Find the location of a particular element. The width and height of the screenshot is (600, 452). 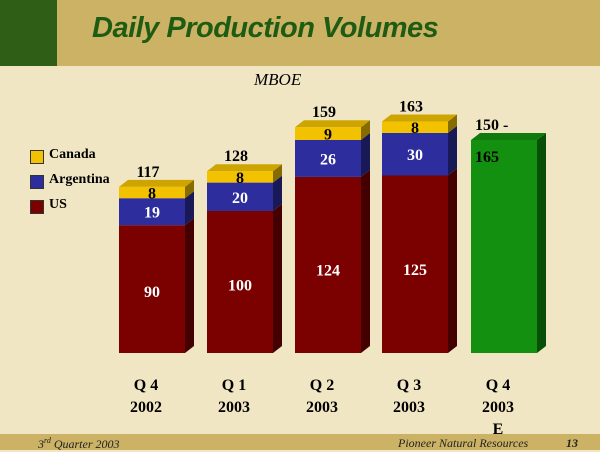

bar-2-argentina is located at coordinates (240, 196).